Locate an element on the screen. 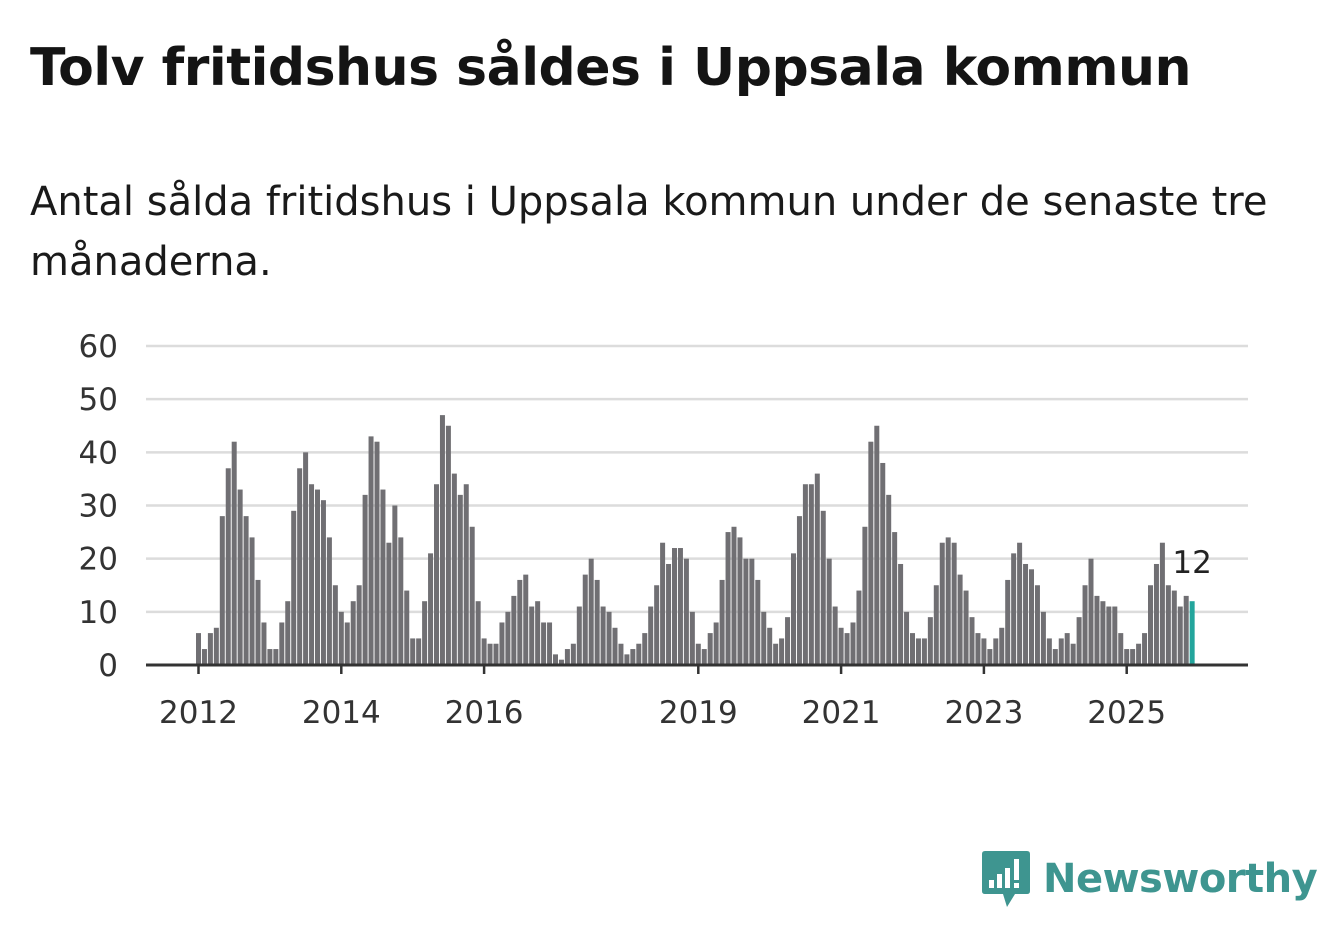 This screenshot has height=939, width=1322. y-tick-label: 50 is located at coordinates (98, 400).